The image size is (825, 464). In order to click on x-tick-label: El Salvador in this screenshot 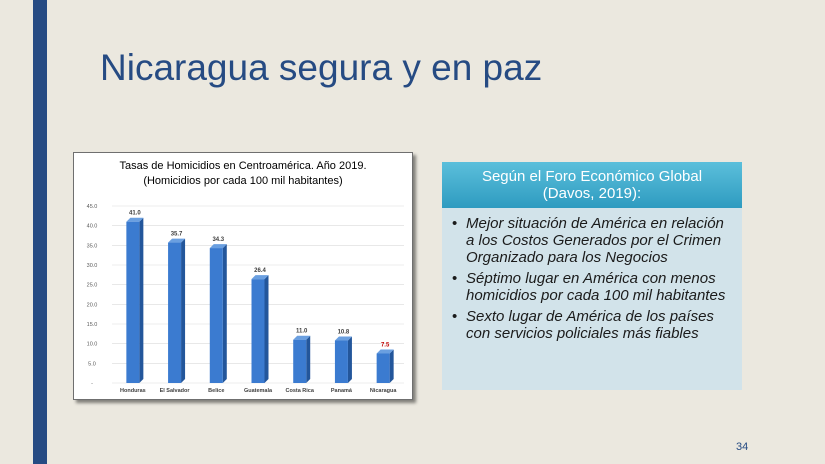, I will do `click(175, 391)`.